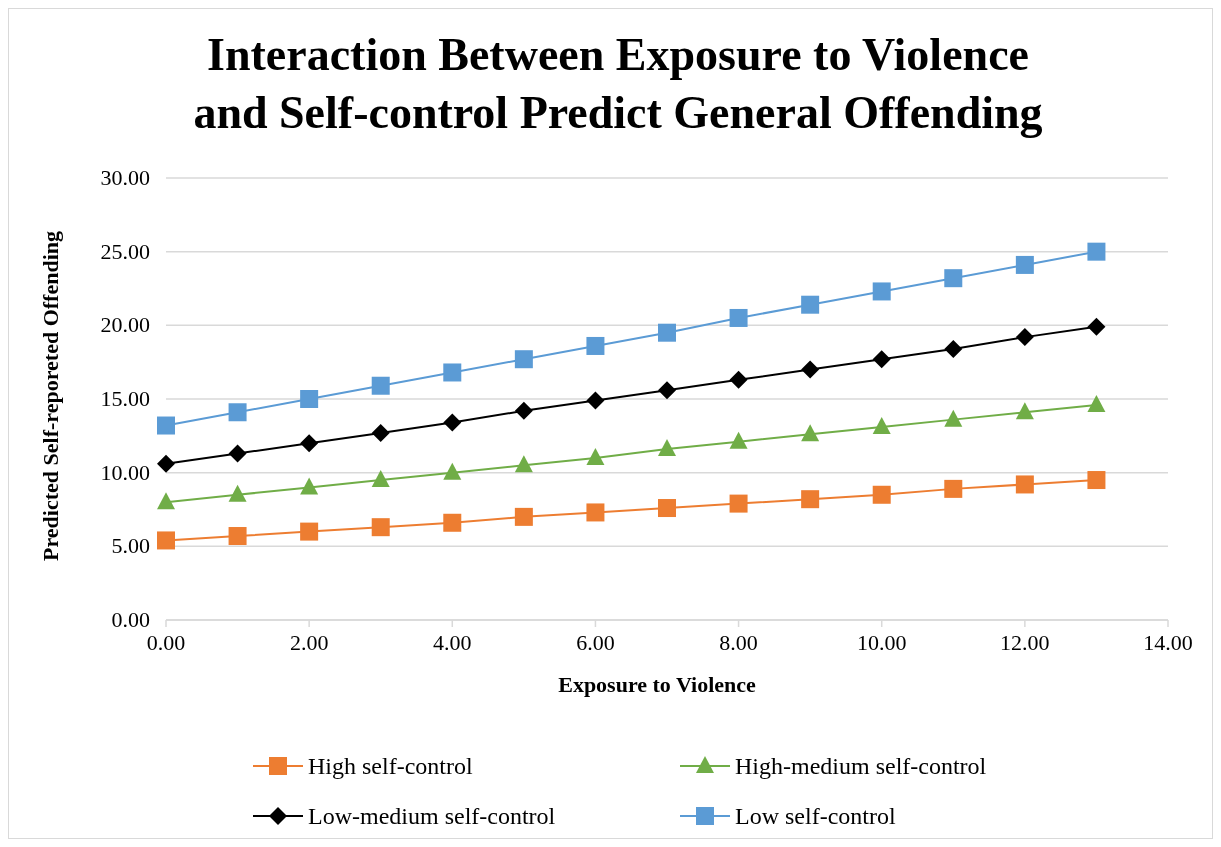 Image resolution: width=1221 pixels, height=847 pixels. What do you see at coordinates (432, 816) in the screenshot?
I see `legend-label: Low-medium self-control` at bounding box center [432, 816].